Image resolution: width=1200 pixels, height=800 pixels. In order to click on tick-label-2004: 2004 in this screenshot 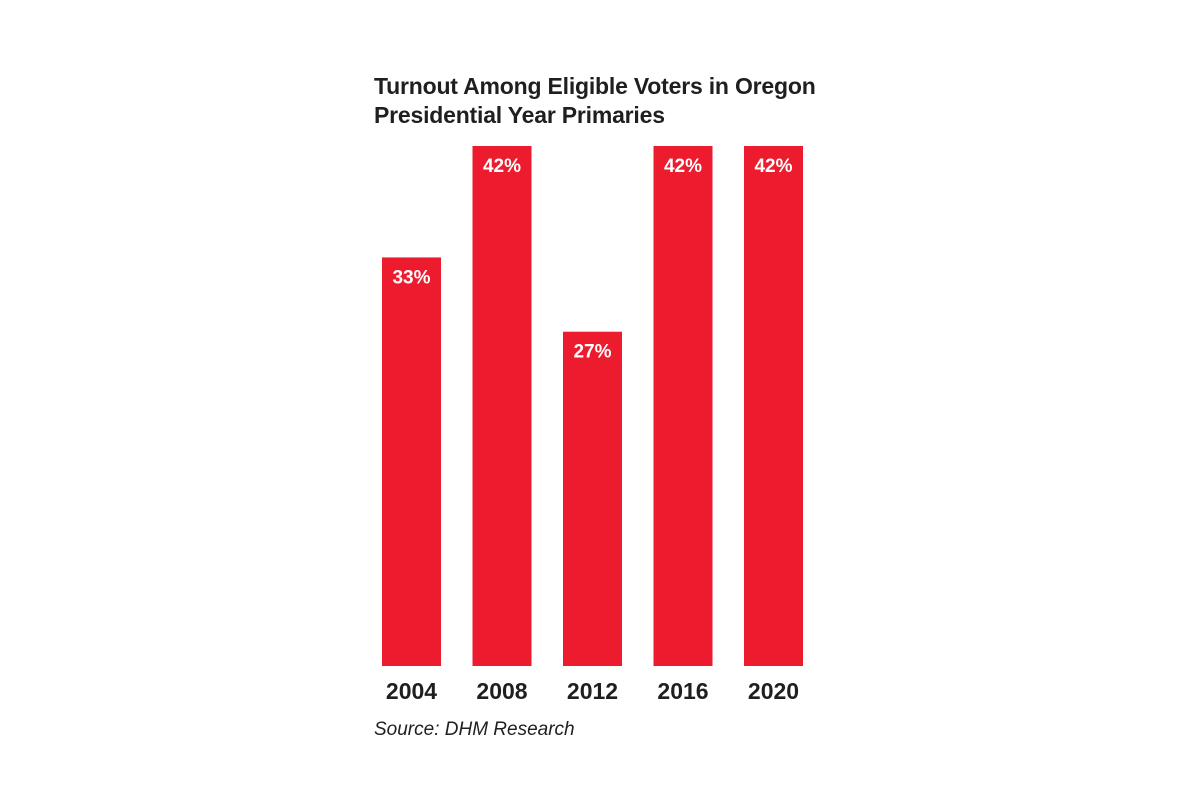, I will do `click(411, 691)`.